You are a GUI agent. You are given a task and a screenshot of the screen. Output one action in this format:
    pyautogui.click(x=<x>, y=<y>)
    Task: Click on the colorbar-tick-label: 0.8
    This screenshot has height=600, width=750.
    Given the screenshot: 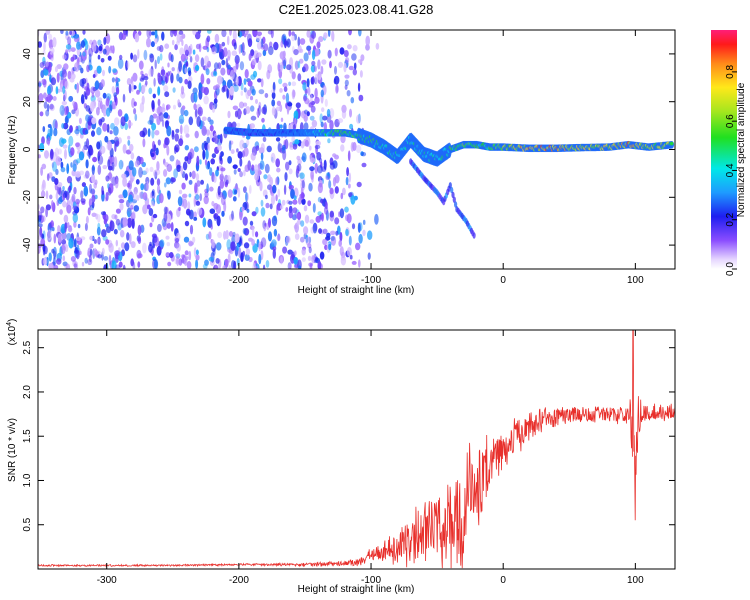 What is the action you would take?
    pyautogui.click(x=730, y=72)
    